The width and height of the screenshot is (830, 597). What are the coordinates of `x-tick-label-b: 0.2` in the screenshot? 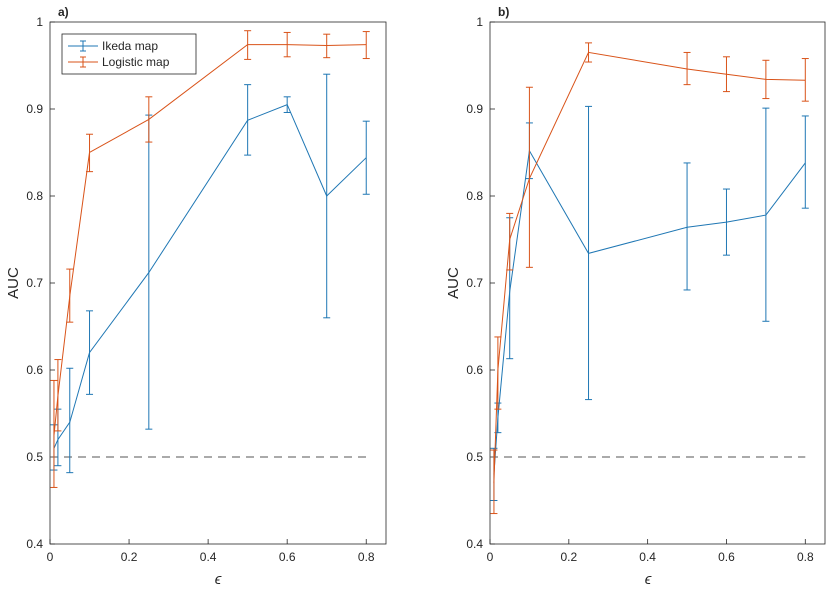 It's located at (568, 557).